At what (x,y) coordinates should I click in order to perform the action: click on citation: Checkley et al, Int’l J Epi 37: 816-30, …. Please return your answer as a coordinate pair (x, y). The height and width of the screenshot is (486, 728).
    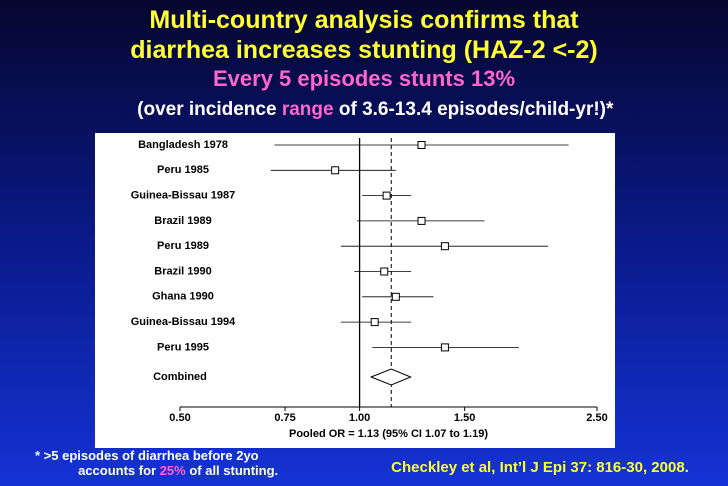
    Looking at the image, I should click on (540, 467).